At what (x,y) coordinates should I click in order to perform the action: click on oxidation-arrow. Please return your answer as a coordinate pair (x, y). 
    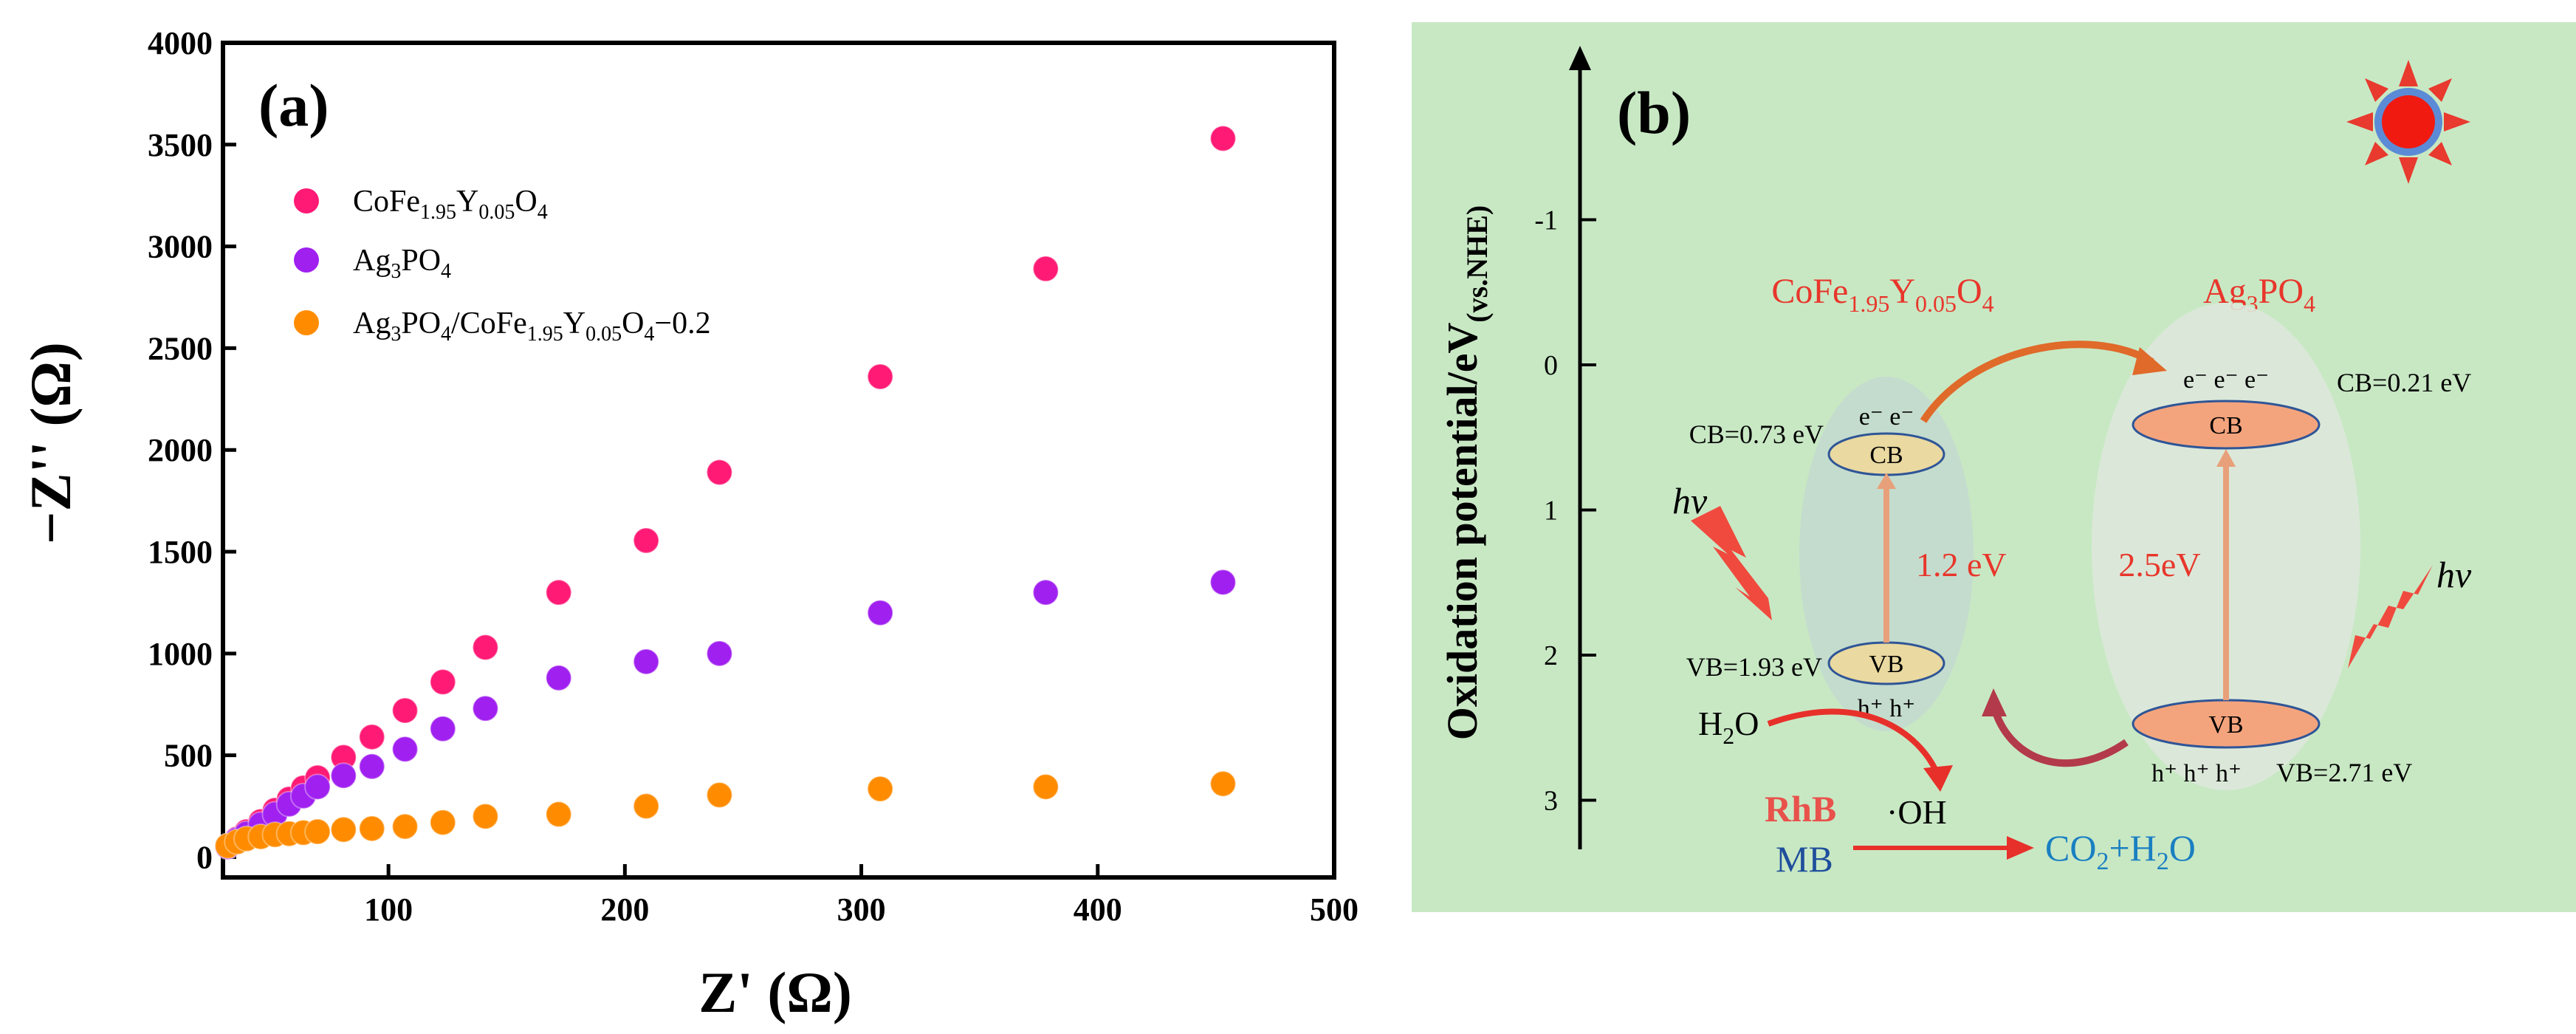
    Looking at the image, I should click on (1854, 742).